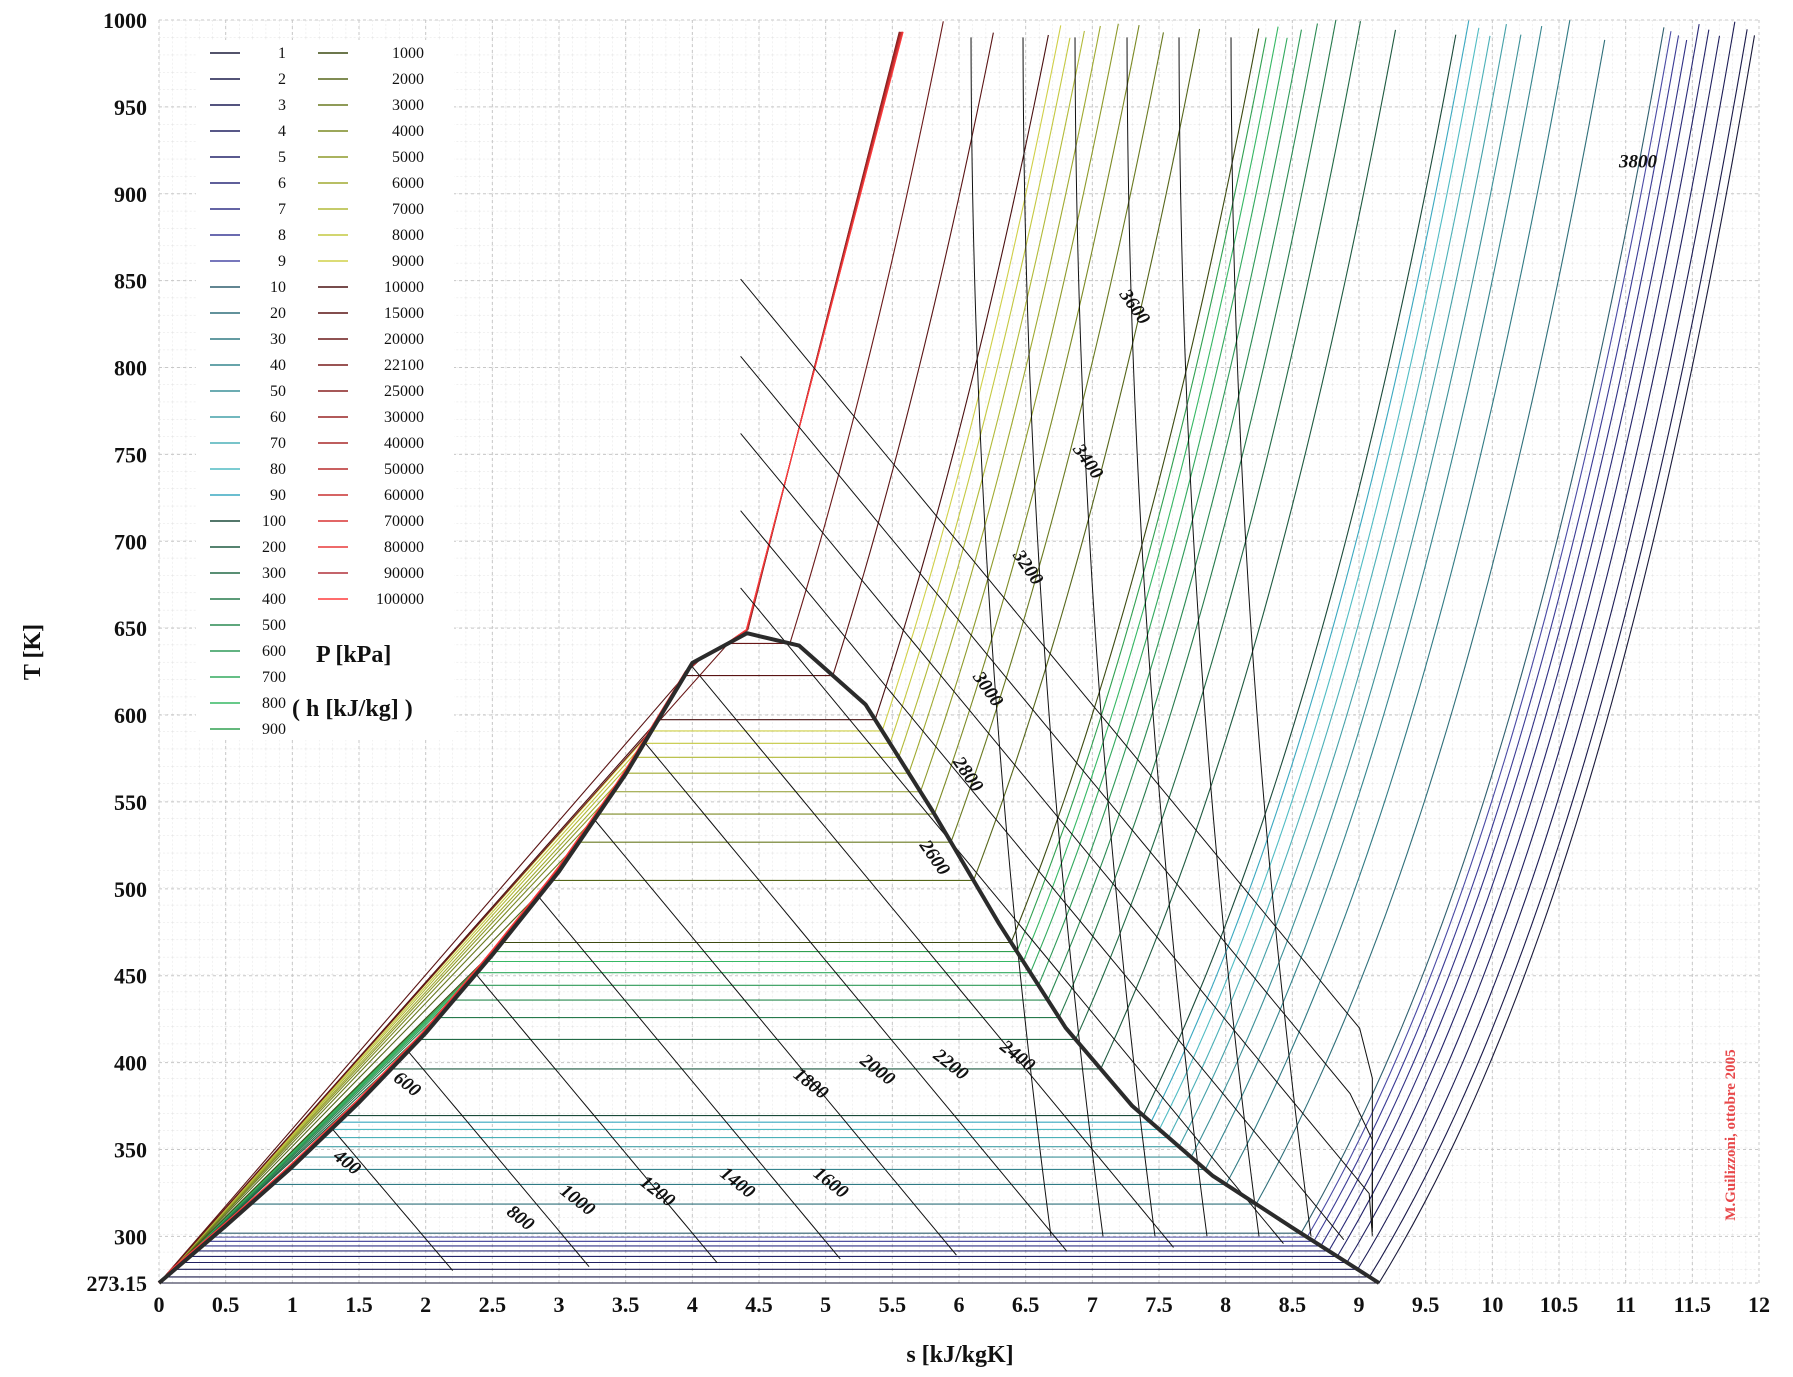  I want to click on y-tick-label: 700, so click(130, 541).